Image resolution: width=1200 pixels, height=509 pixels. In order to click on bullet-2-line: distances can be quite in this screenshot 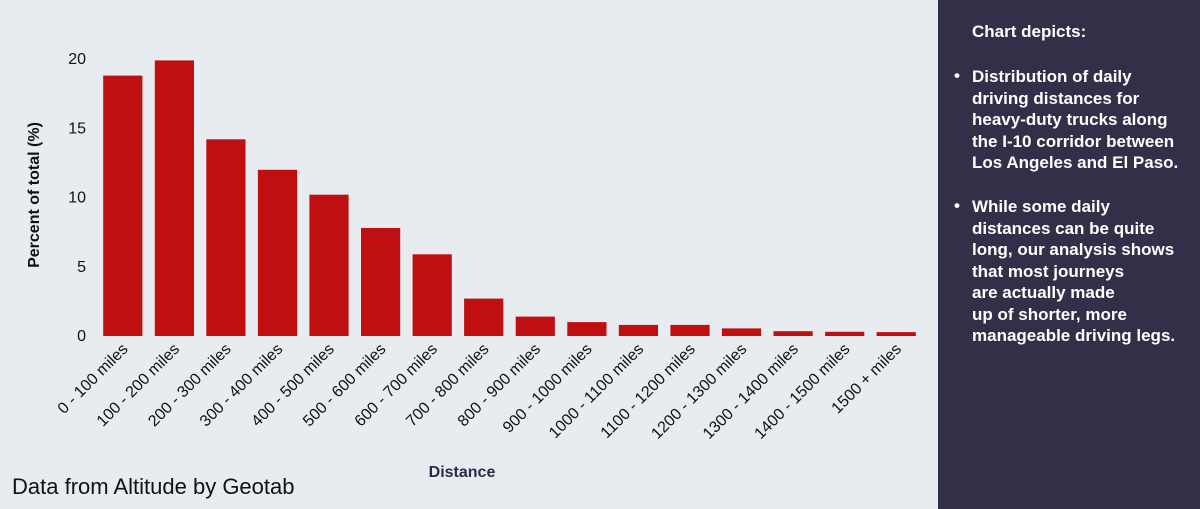, I will do `click(1063, 228)`.